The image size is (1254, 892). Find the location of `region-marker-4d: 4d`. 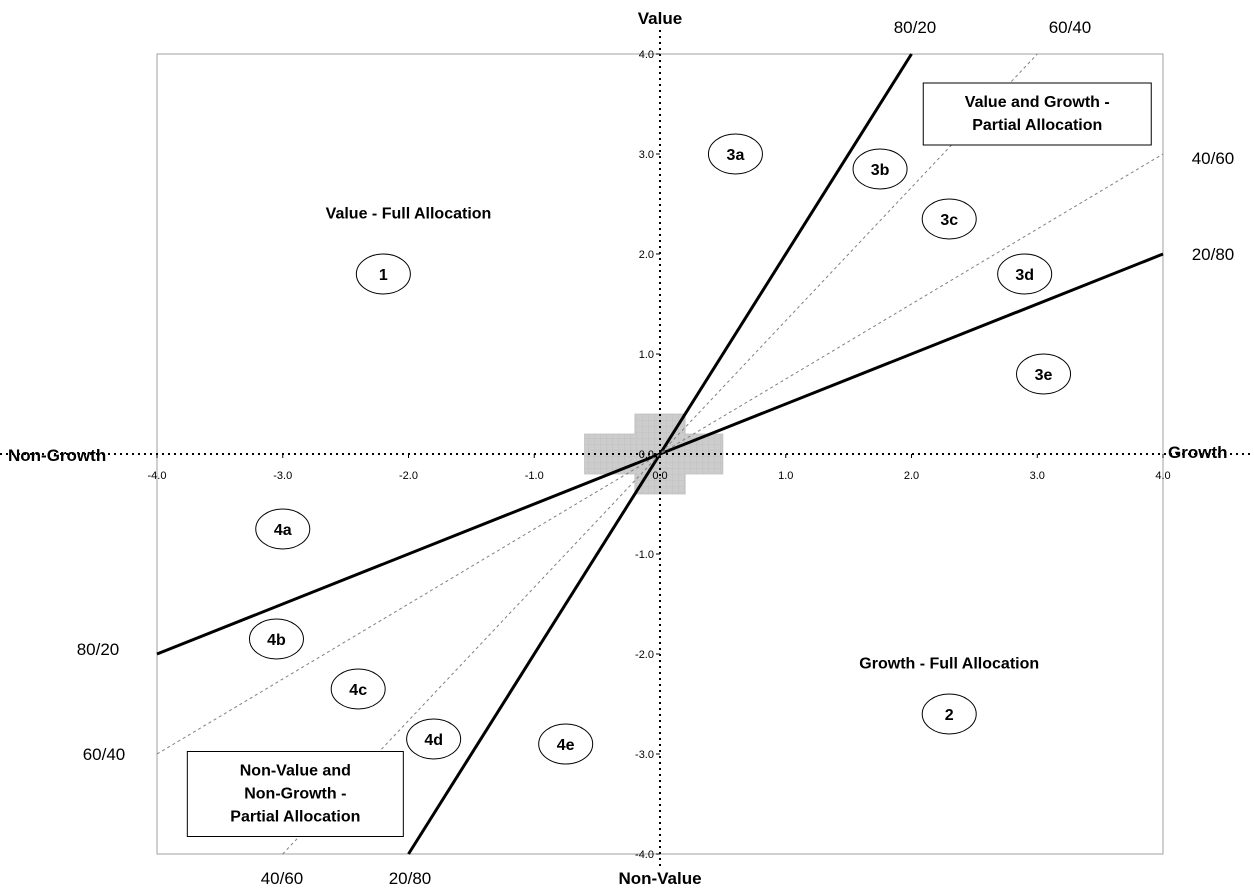

region-marker-4d: 4d is located at coordinates (434, 739).